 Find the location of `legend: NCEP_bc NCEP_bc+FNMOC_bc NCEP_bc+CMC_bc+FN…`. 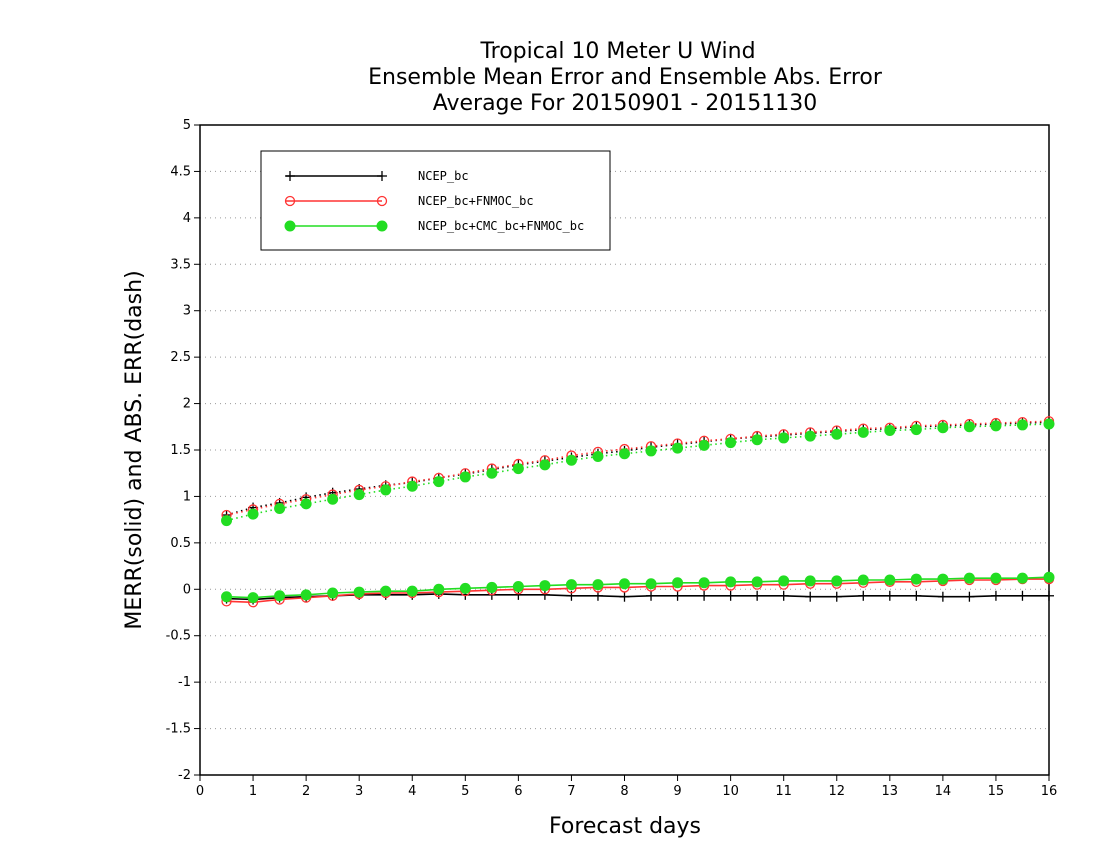

legend: NCEP_bc NCEP_bc+FNMOC_bc NCEP_bc+CMC_bc+FN… is located at coordinates (435, 200).